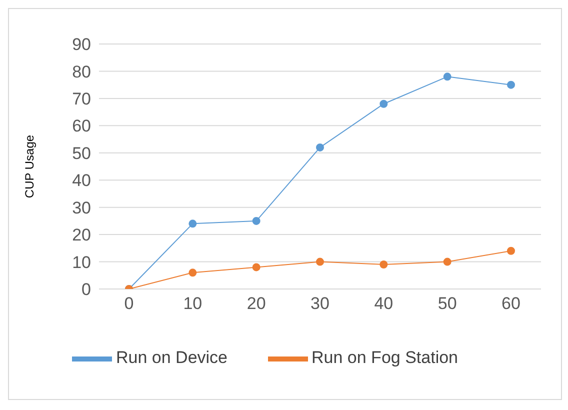 The width and height of the screenshot is (568, 410). I want to click on y-tick-label: 90, so click(81, 44).